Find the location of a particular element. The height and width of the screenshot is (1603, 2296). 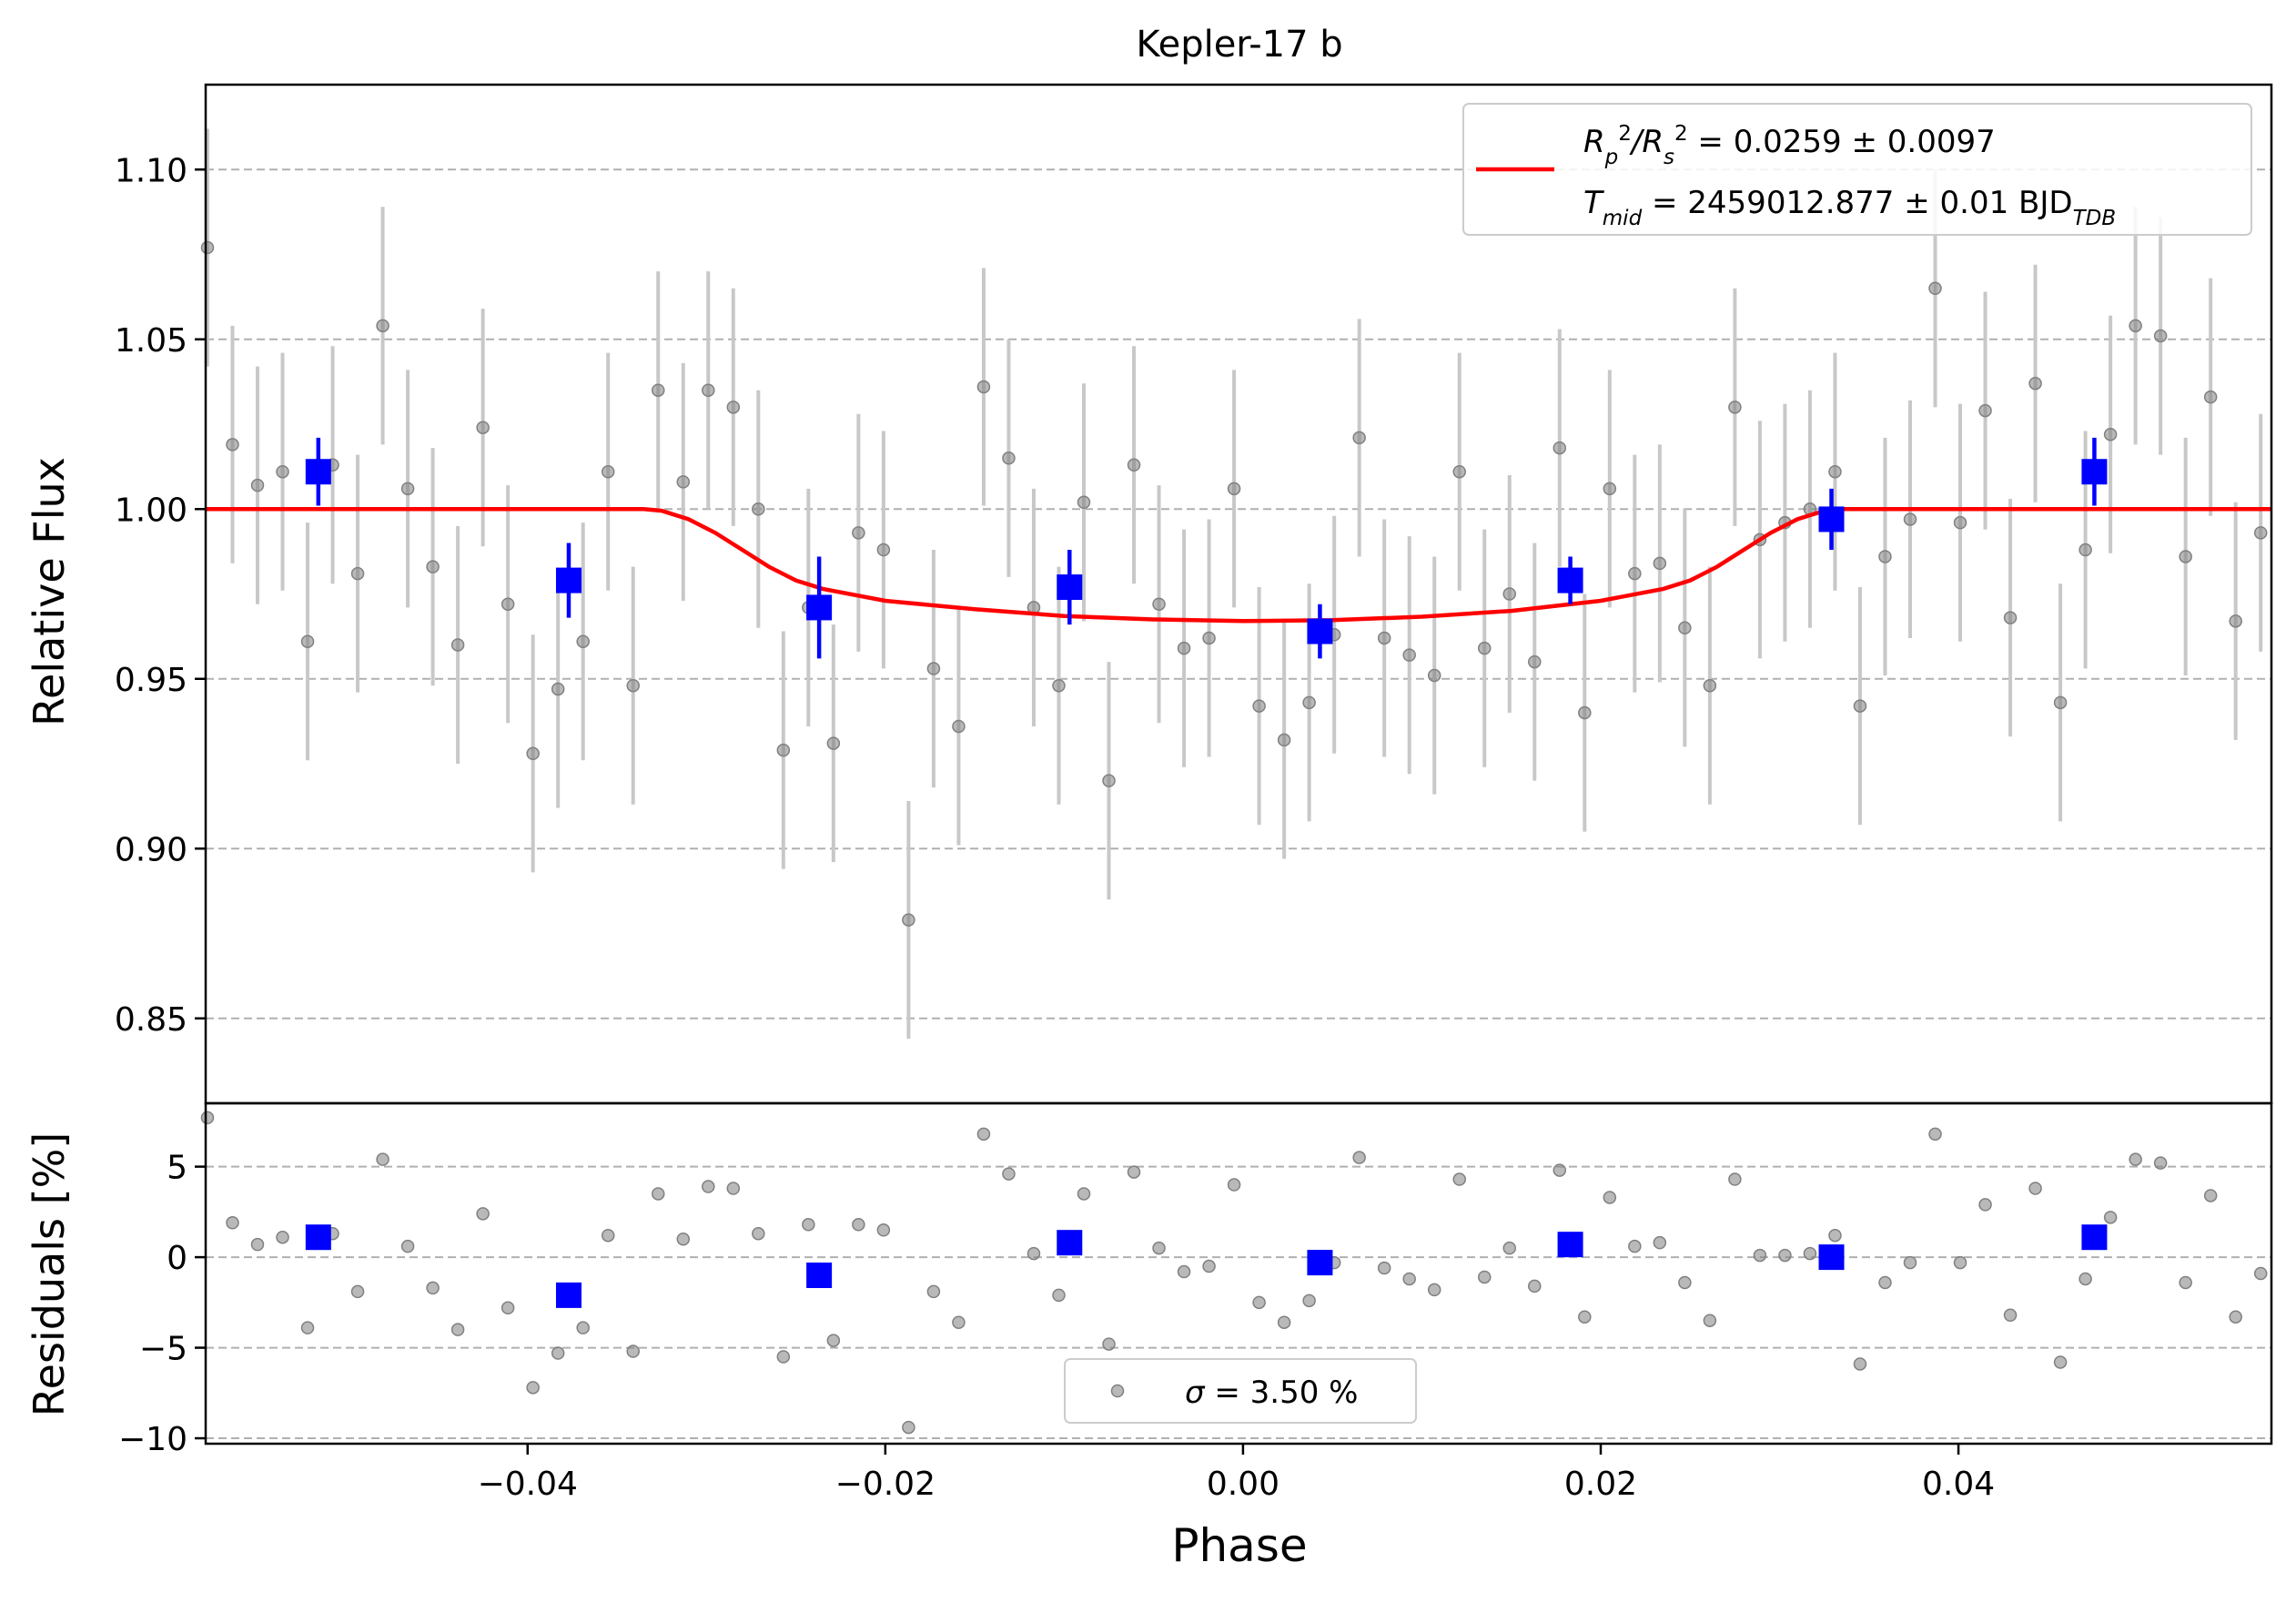

transit-model-line is located at coordinates (1239, 565).